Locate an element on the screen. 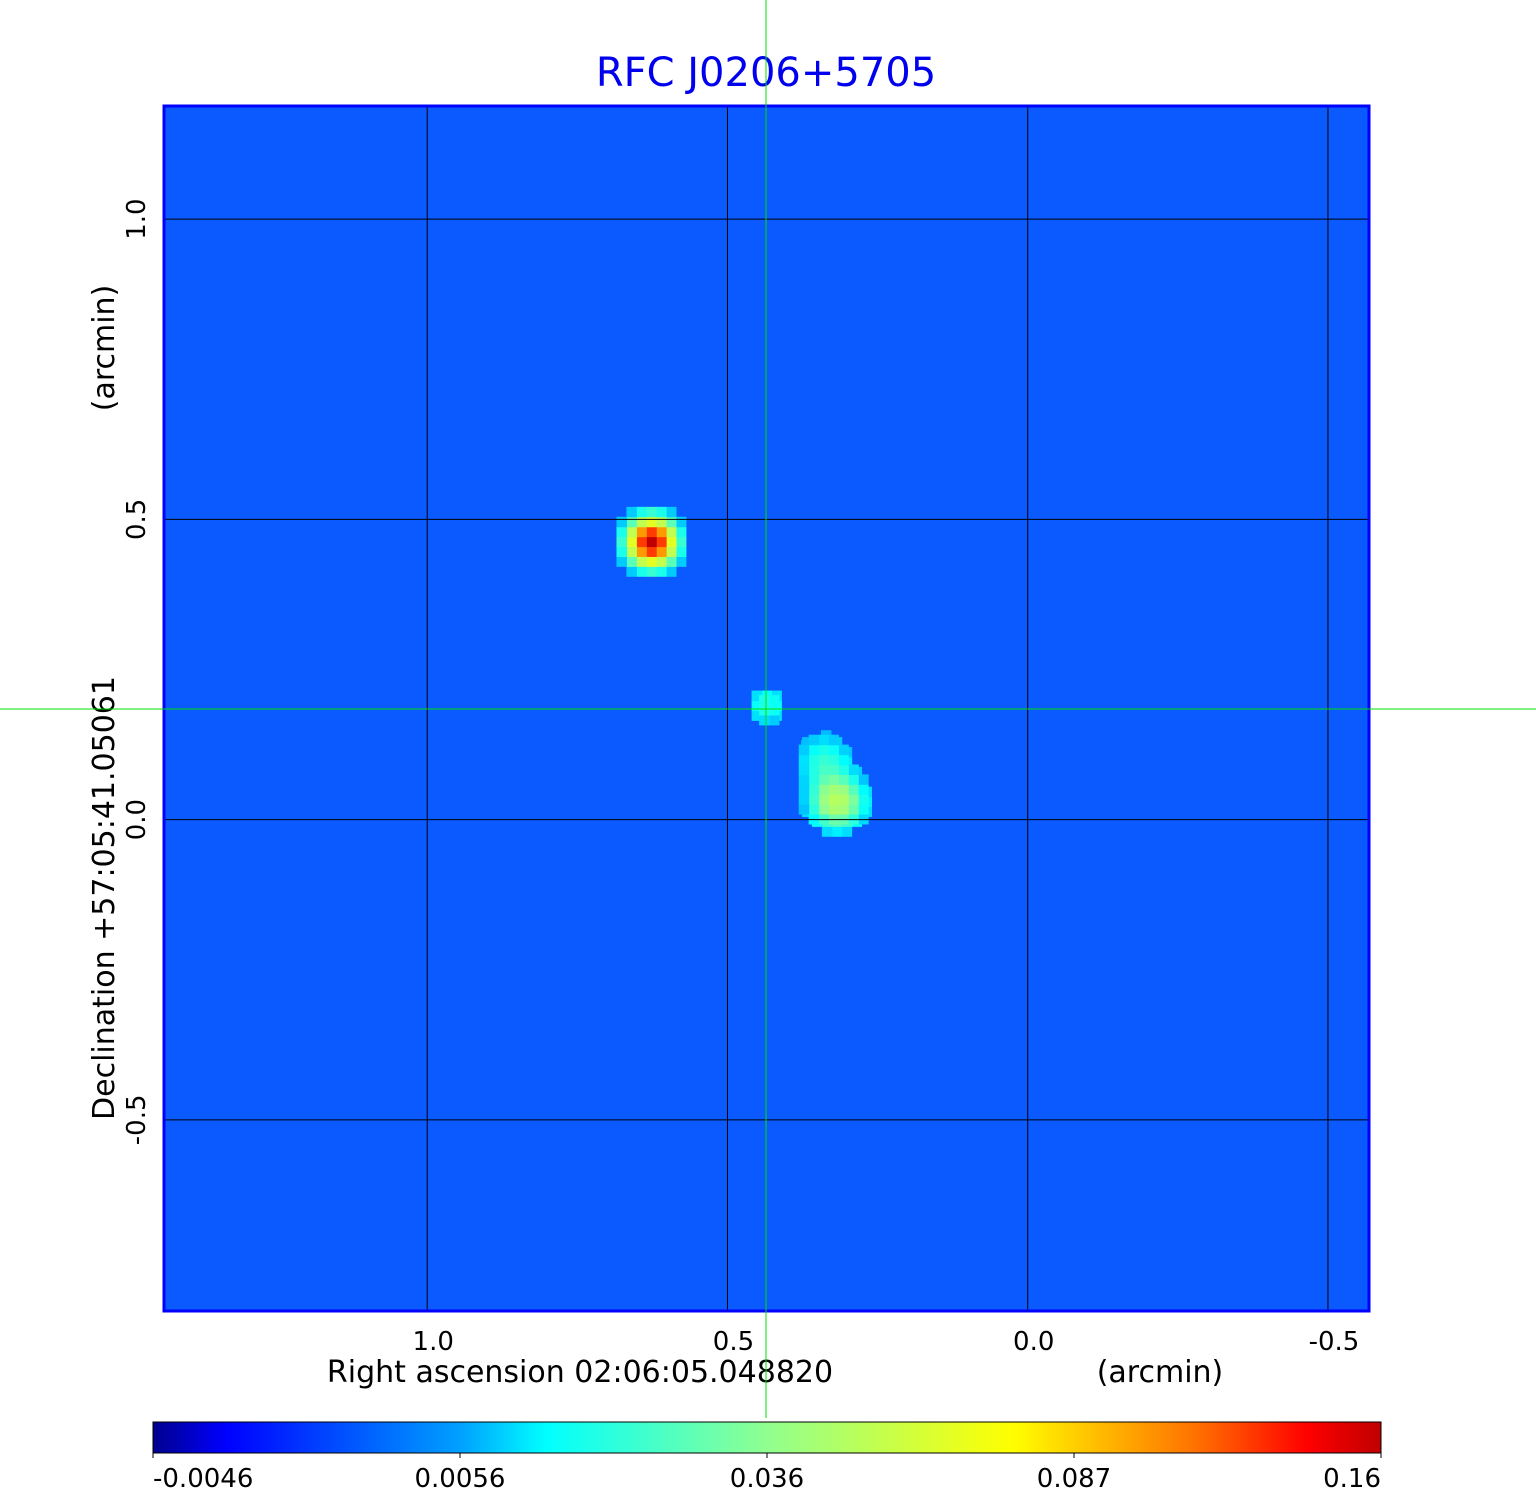 The height and width of the screenshot is (1511, 1536). y-tick-label: -0.5 is located at coordinates (137, 1119).